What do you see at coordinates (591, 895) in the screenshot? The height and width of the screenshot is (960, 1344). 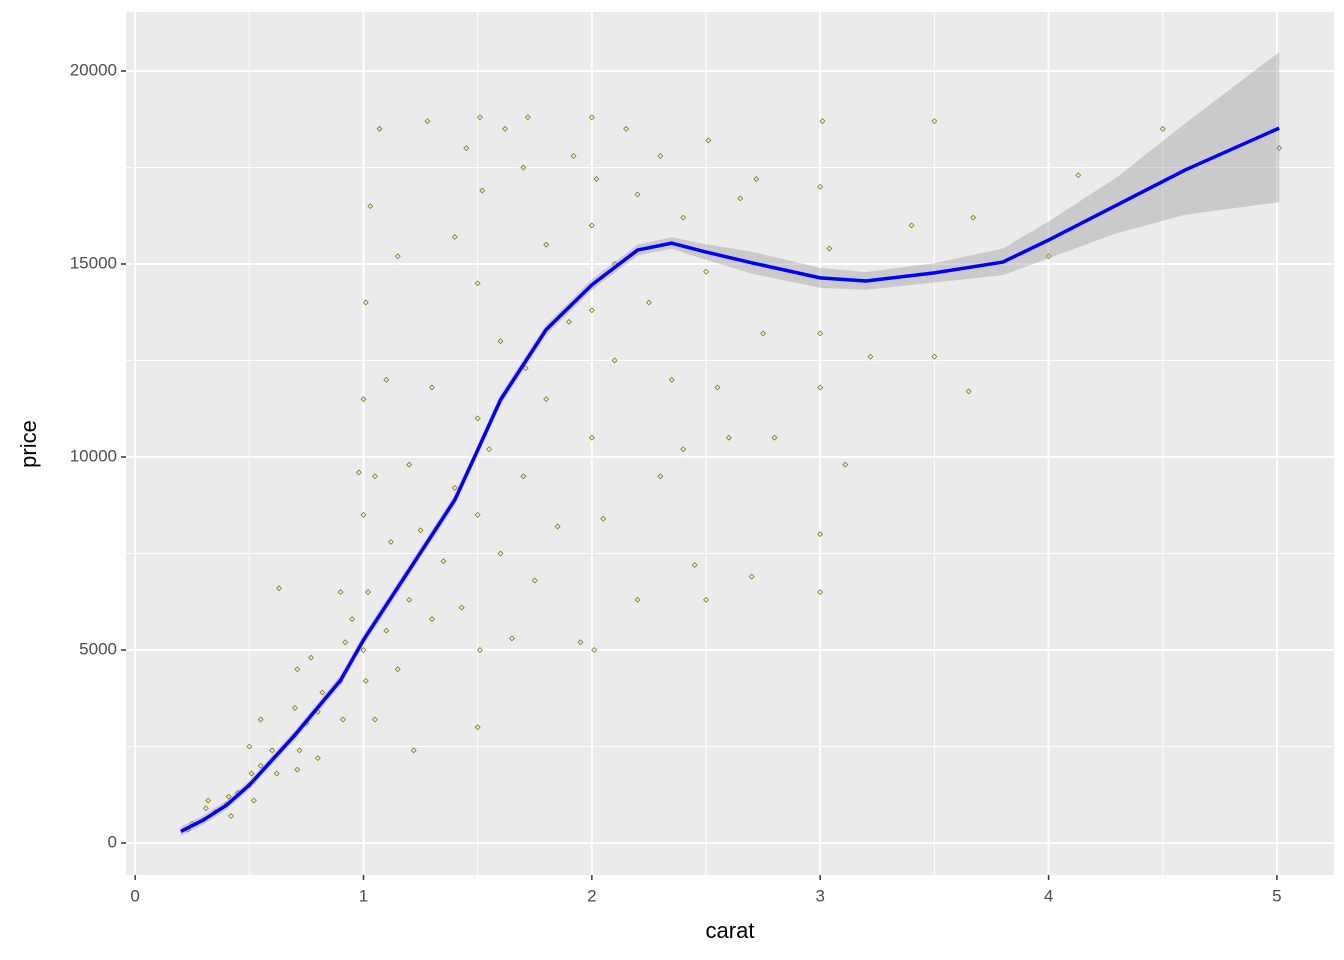 I see `x-tick-label: 2` at bounding box center [591, 895].